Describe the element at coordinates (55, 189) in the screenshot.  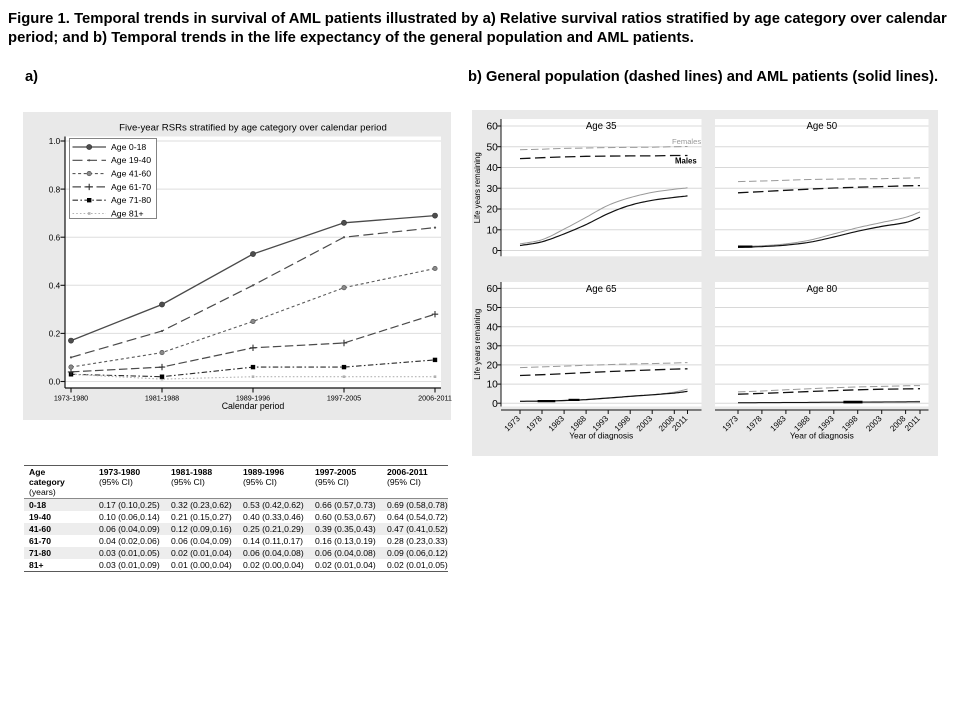
I see `svg-text: 0.8` at that location.